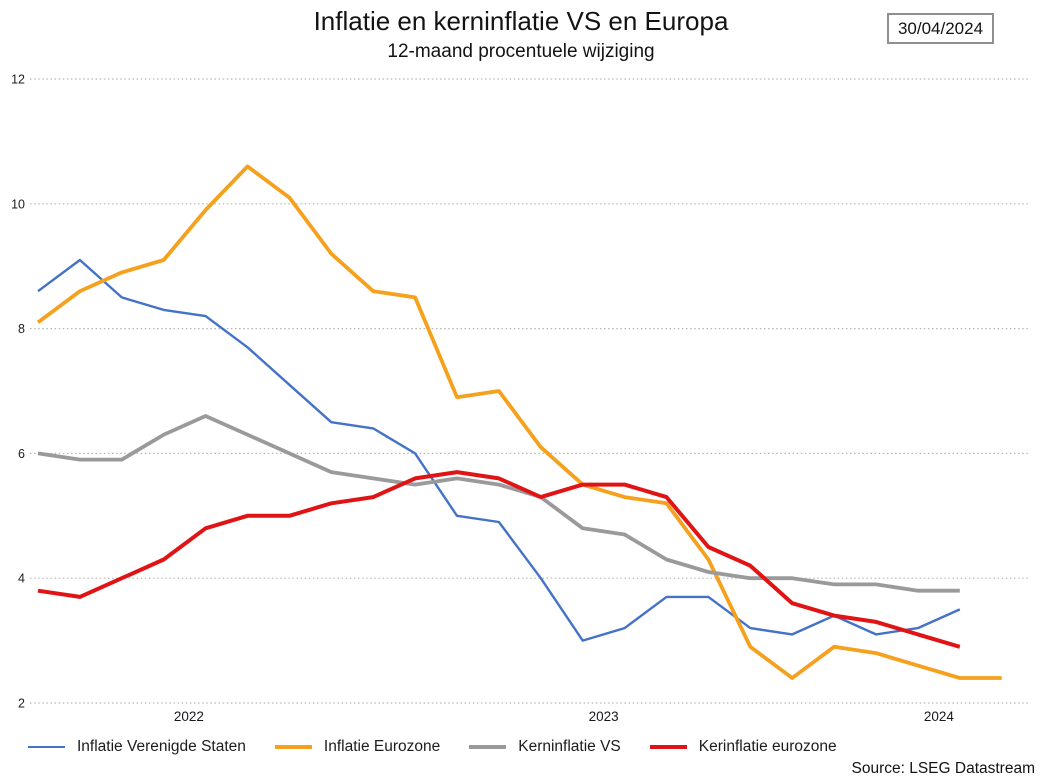 This screenshot has height=784, width=1042. What do you see at coordinates (521, 21) in the screenshot?
I see `chart-title: Inflatie en kerninflatie VS en Europa` at bounding box center [521, 21].